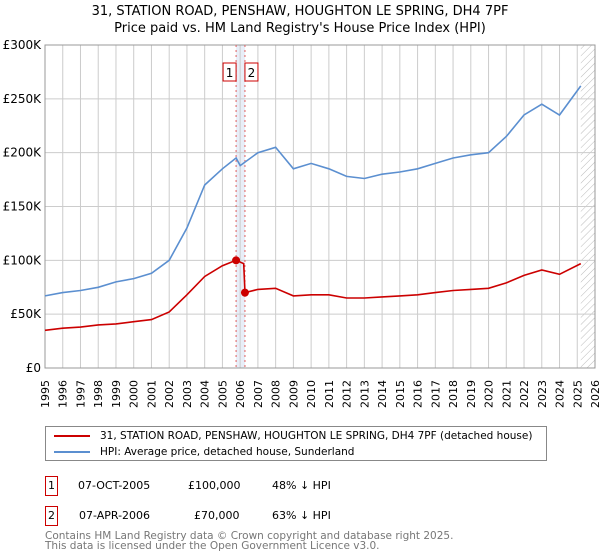 This screenshot has width=600, height=560. I want to click on x-tick-label: 2013, so click(364, 394).